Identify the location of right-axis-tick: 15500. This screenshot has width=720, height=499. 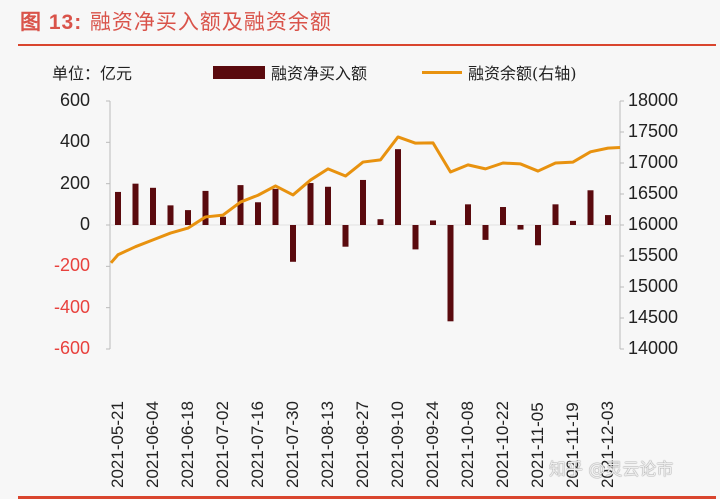
(653, 255).